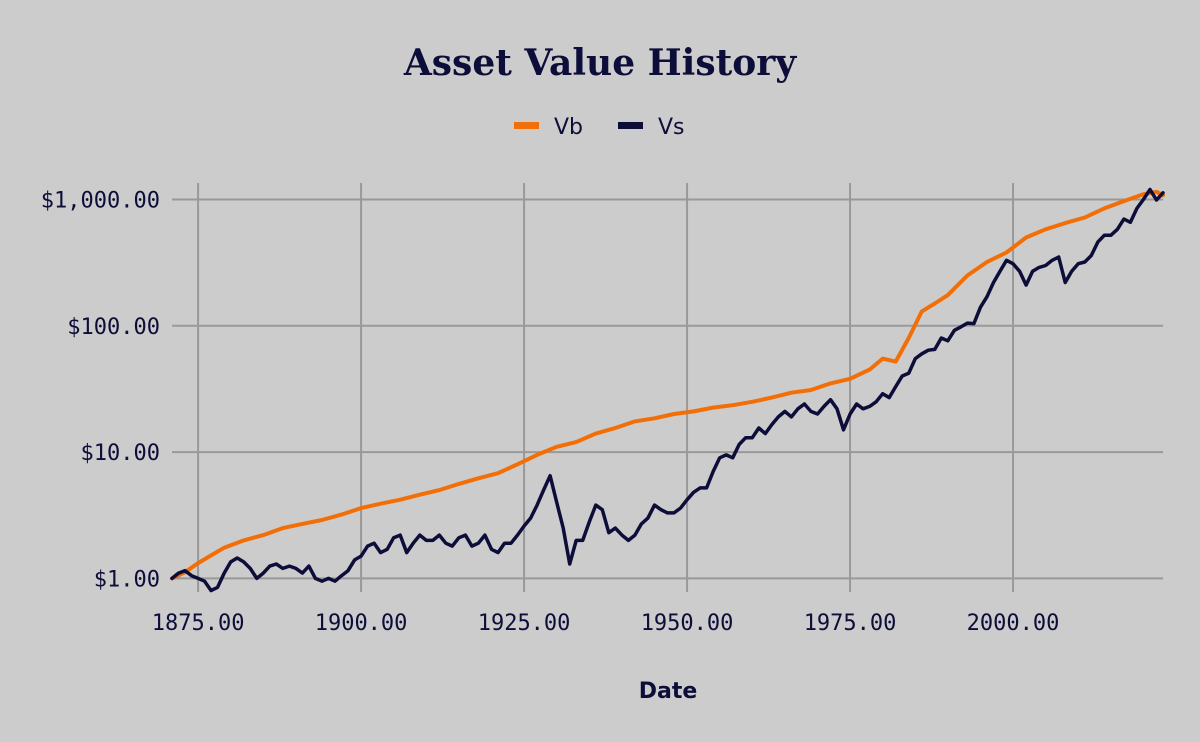 This screenshot has width=1200, height=742. What do you see at coordinates (113, 327) in the screenshot?
I see `y-tick-label: $100.00` at bounding box center [113, 327].